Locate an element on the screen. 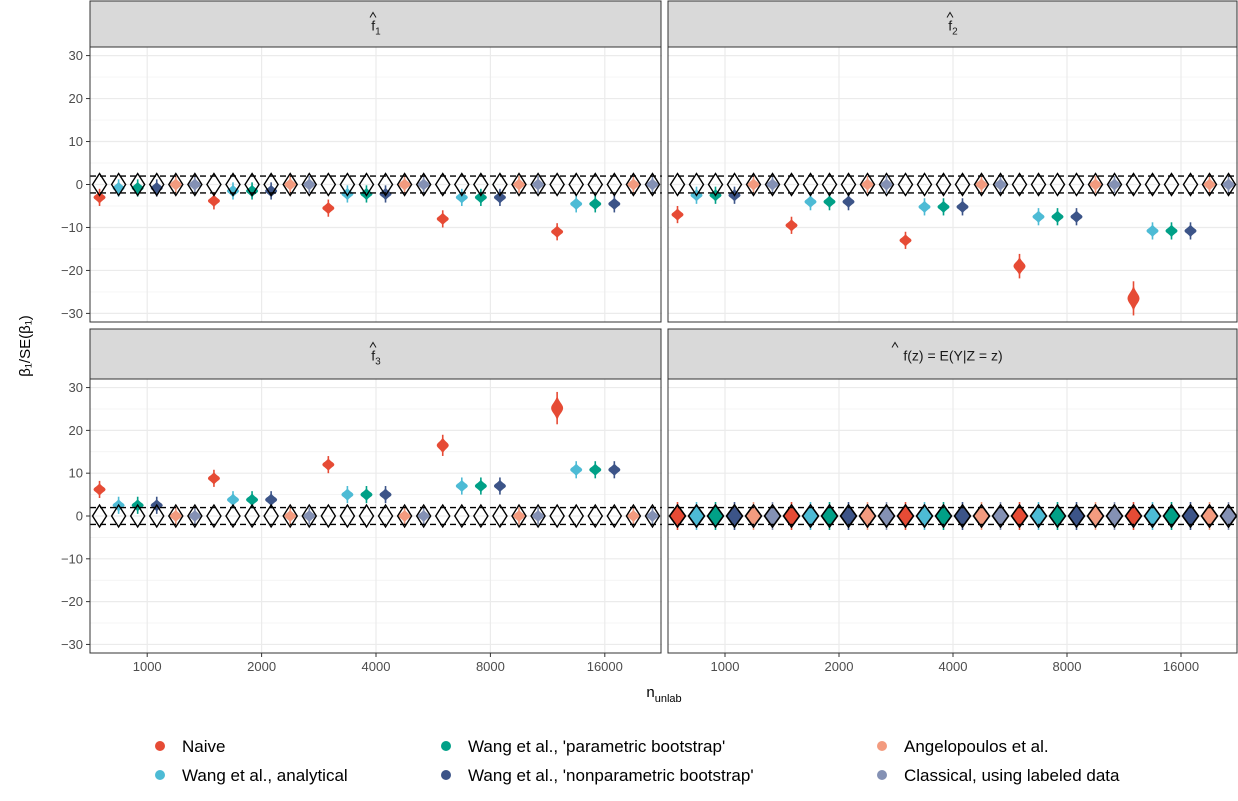 The height and width of the screenshot is (801, 1238). x-axis-title: nunlab is located at coordinates (663, 694).